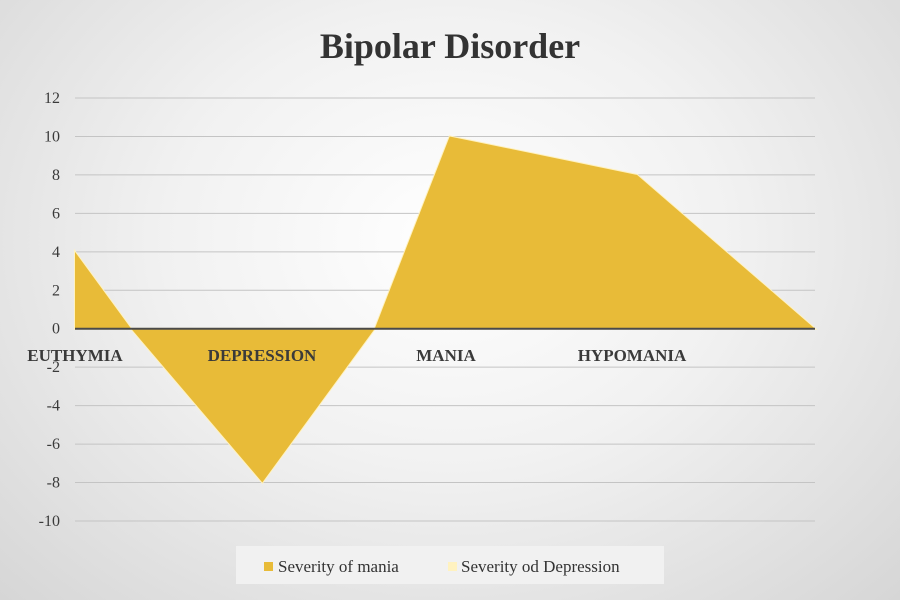  I want to click on x-category-label: EUTHYMIA, so click(75, 355).